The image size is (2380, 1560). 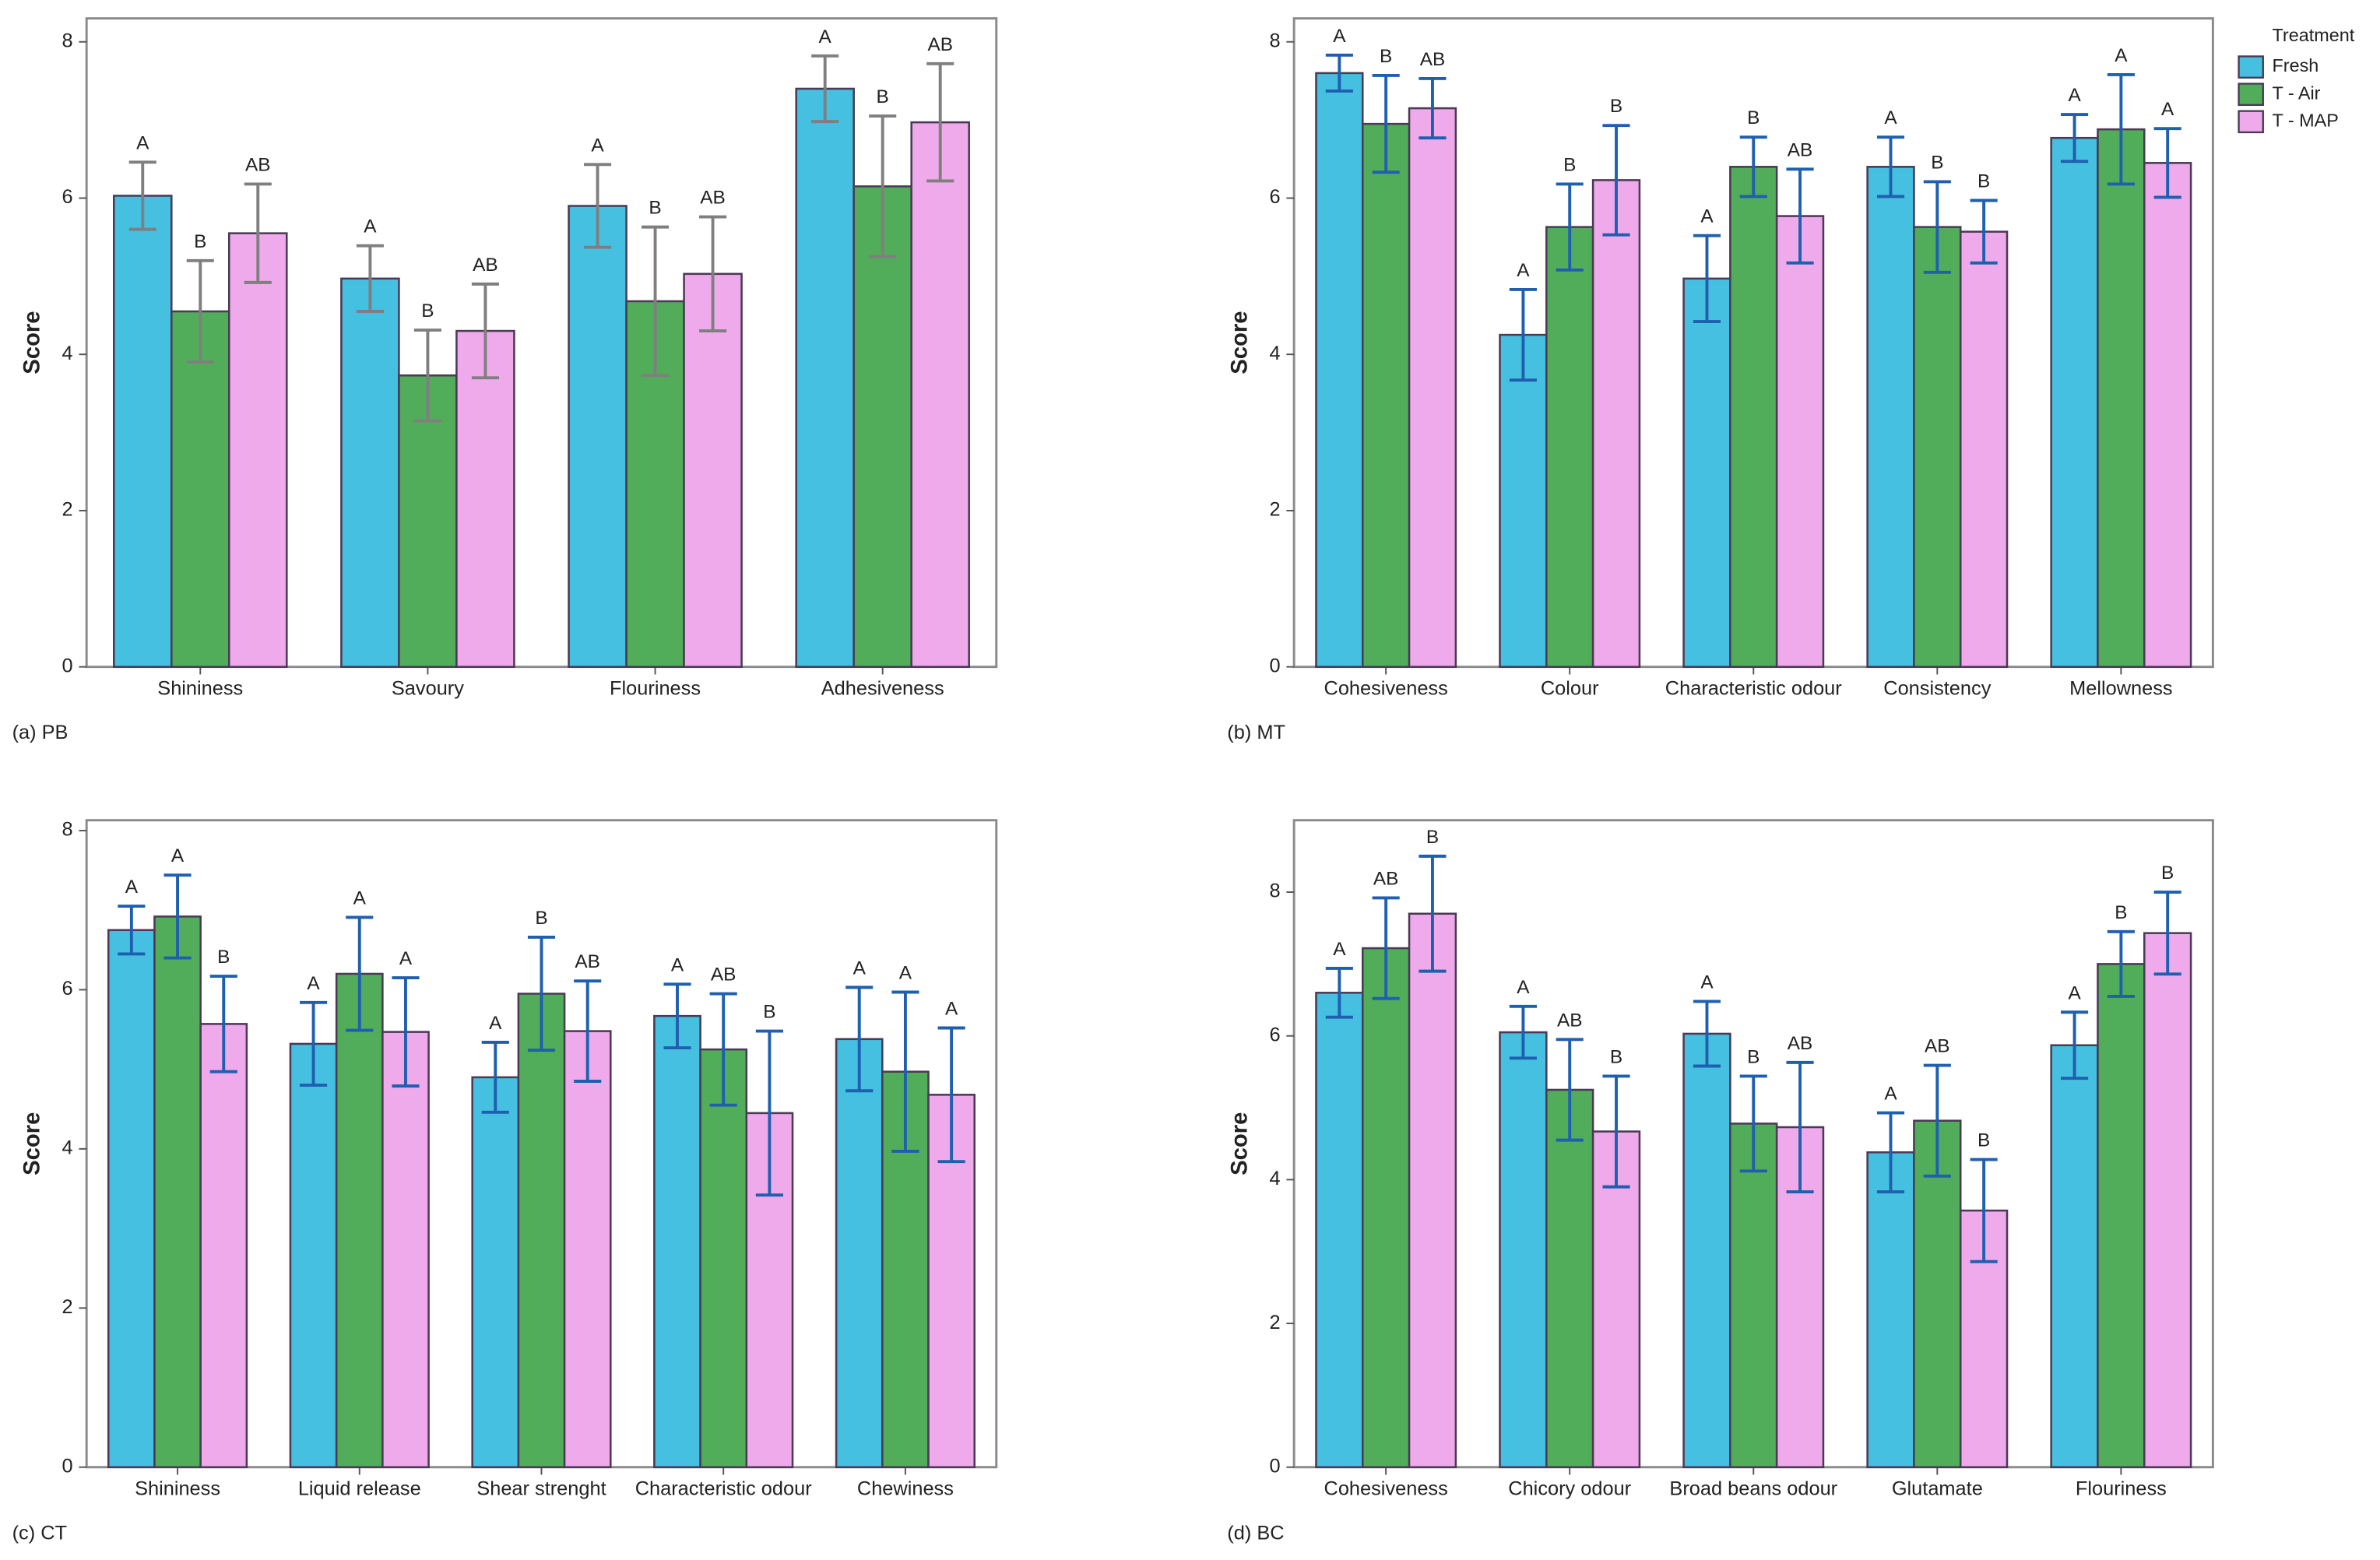 I want to click on x-tick-label: Characteristic odour, so click(x=724, y=1489).